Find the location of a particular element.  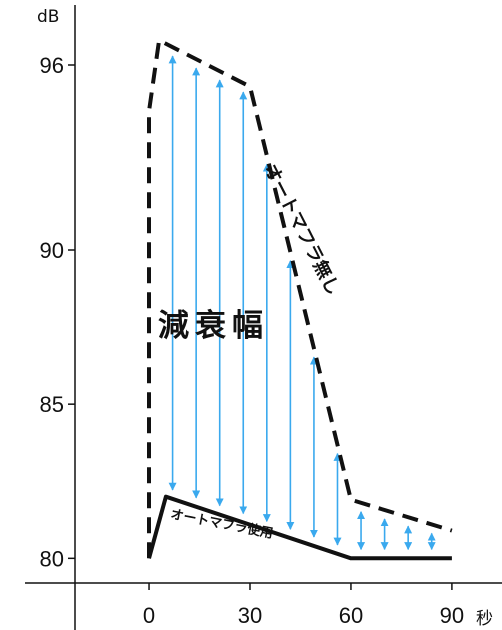

x-tick-label: 60 is located at coordinates (351, 615).